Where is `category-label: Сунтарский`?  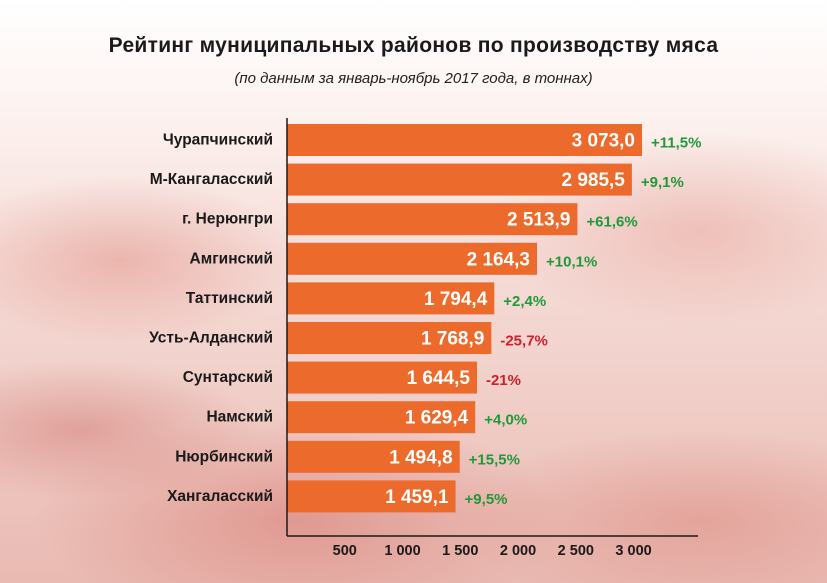
category-label: Сунтарский is located at coordinates (228, 377).